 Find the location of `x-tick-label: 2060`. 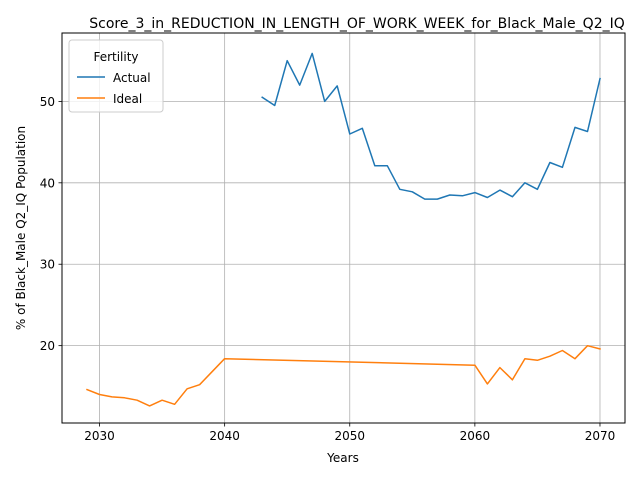

x-tick-label: 2060 is located at coordinates (475, 436).